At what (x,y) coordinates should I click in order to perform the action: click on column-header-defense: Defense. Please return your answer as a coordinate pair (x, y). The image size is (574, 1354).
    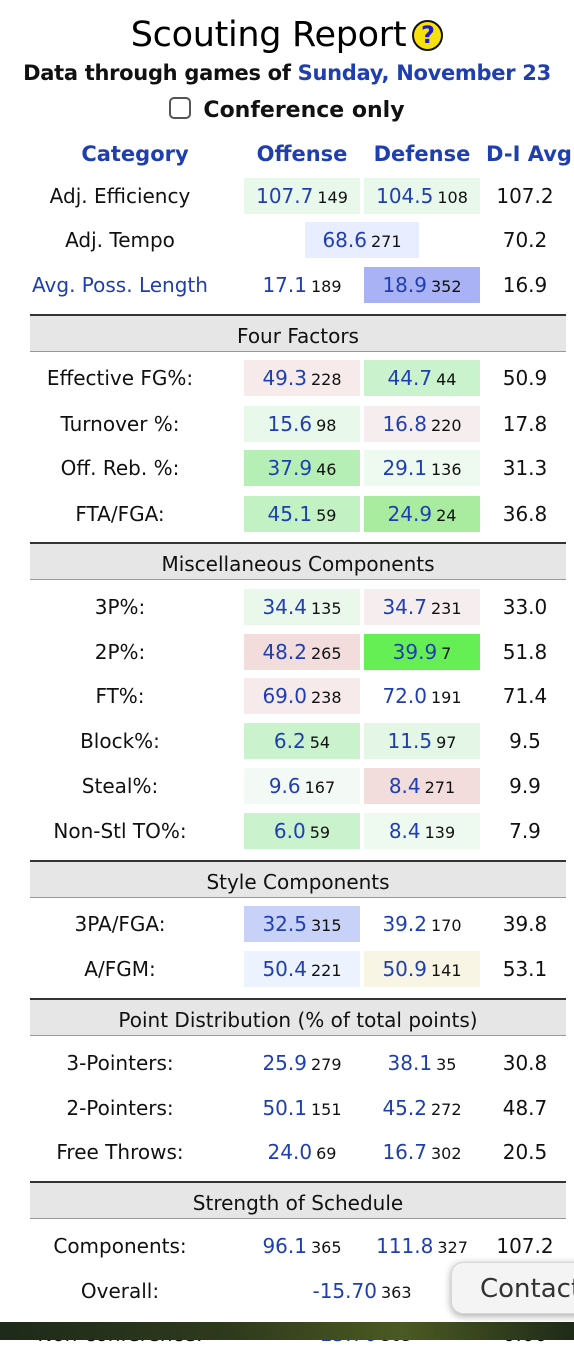
    Looking at the image, I should click on (422, 154).